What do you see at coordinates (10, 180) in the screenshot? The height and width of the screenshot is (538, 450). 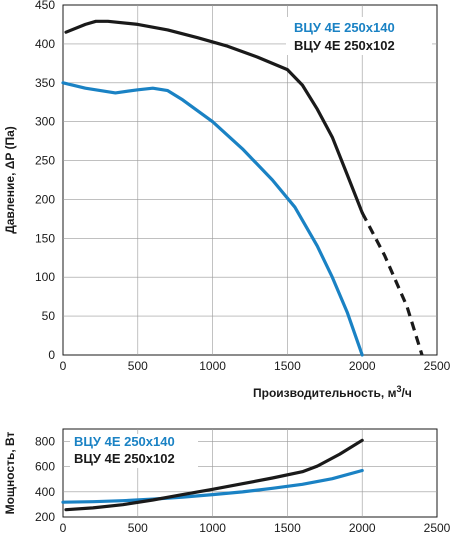 I see `pressure-y-axis-label: Давление, ΔP (Па)` at bounding box center [10, 180].